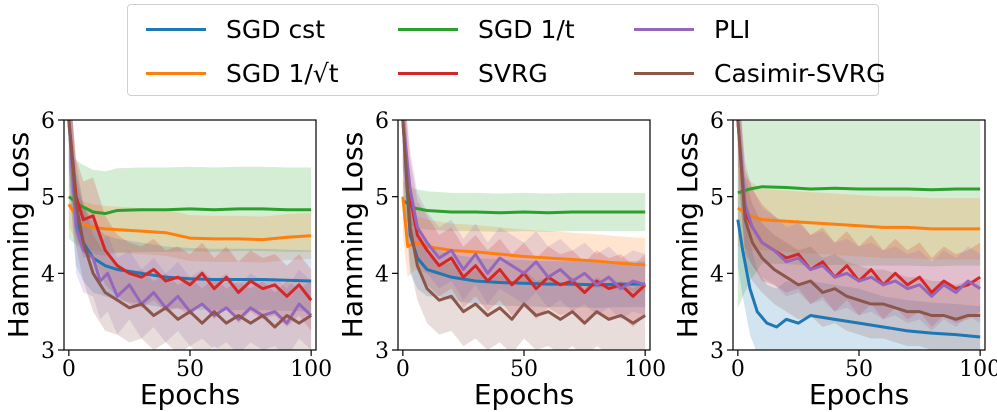  I want to click on legend-item-sgd-sqrt: SGD 1/√t, so click(242, 73).